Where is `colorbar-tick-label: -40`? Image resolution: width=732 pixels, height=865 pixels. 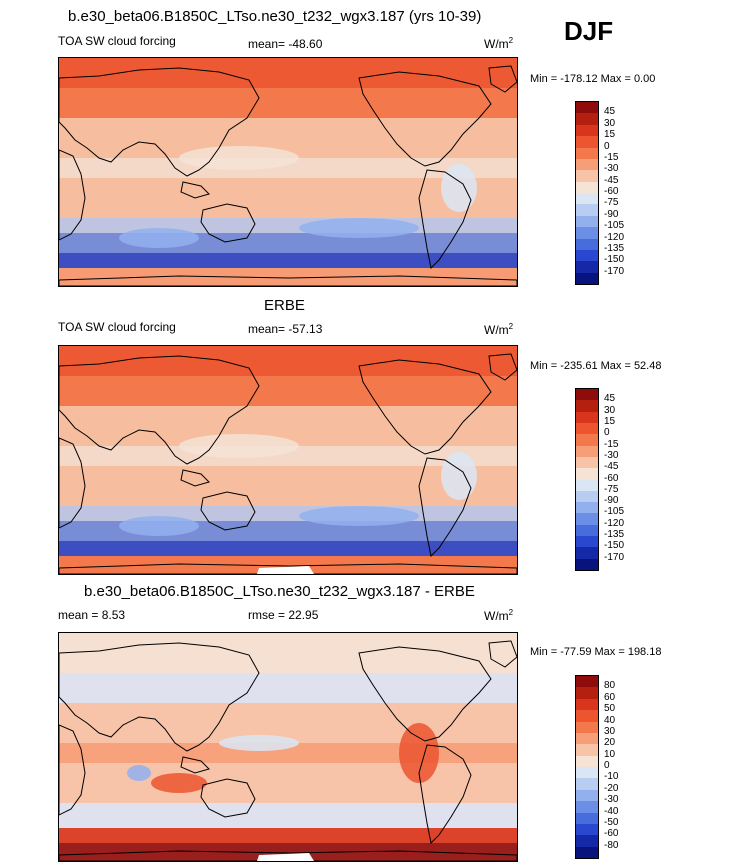
colorbar-tick-label: -40 is located at coordinates (611, 811).